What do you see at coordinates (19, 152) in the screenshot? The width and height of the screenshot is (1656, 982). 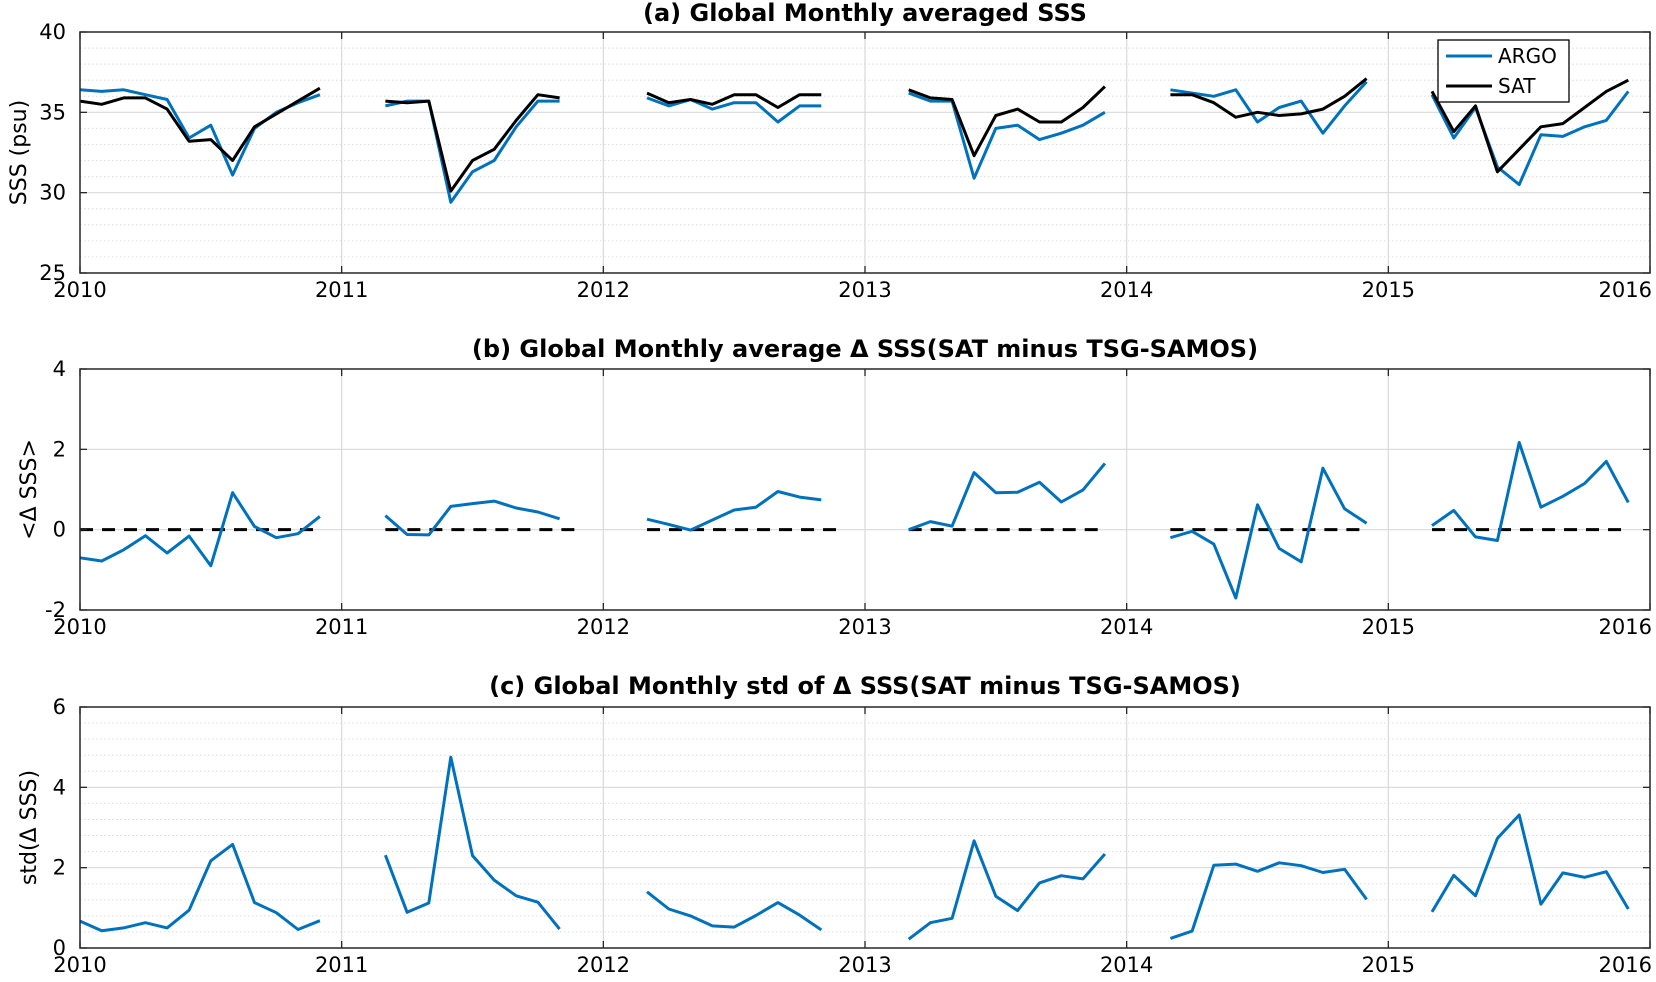 I see `y-axis-label: SSS (psu)` at bounding box center [19, 152].